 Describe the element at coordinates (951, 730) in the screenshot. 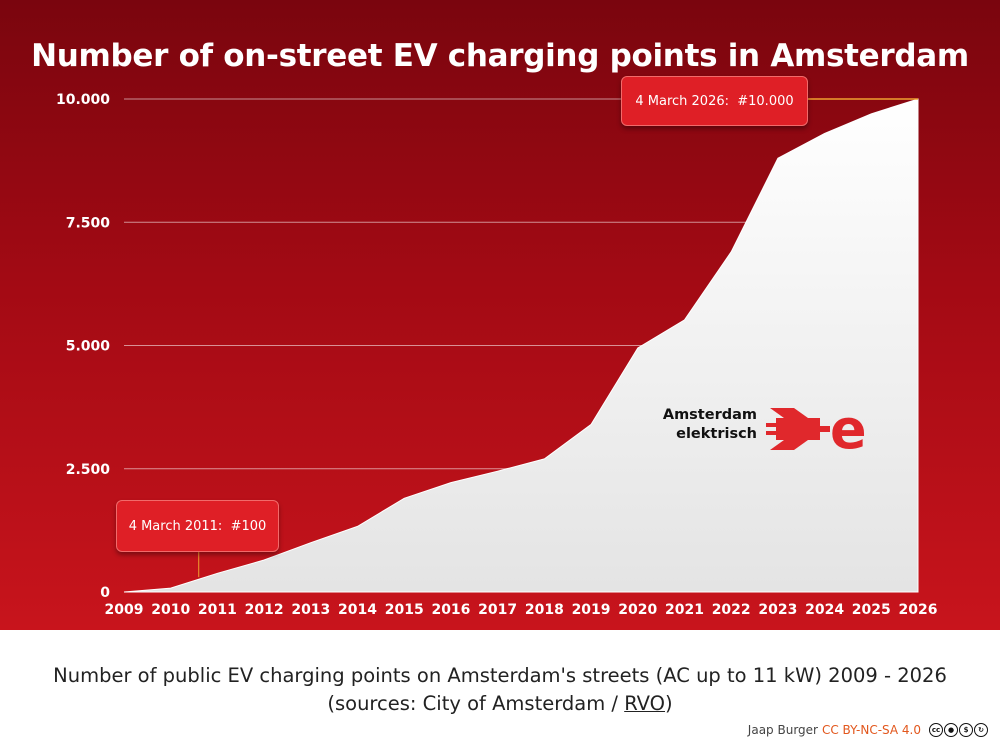

I see `by-icon: ●` at that location.